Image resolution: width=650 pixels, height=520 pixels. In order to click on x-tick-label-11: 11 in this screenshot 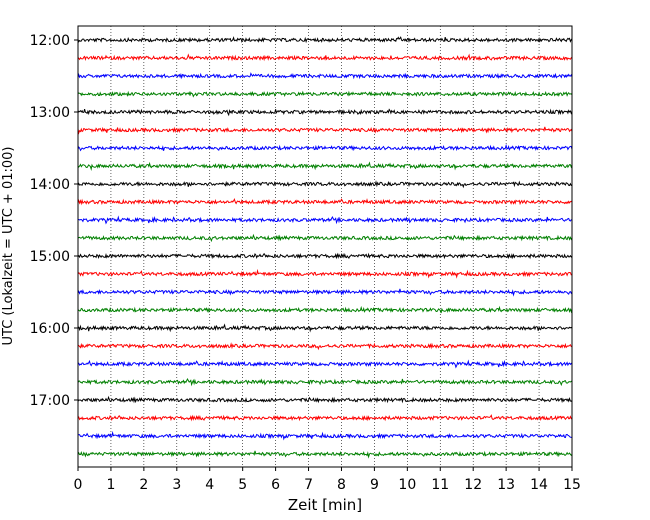, I will do `click(440, 485)`.